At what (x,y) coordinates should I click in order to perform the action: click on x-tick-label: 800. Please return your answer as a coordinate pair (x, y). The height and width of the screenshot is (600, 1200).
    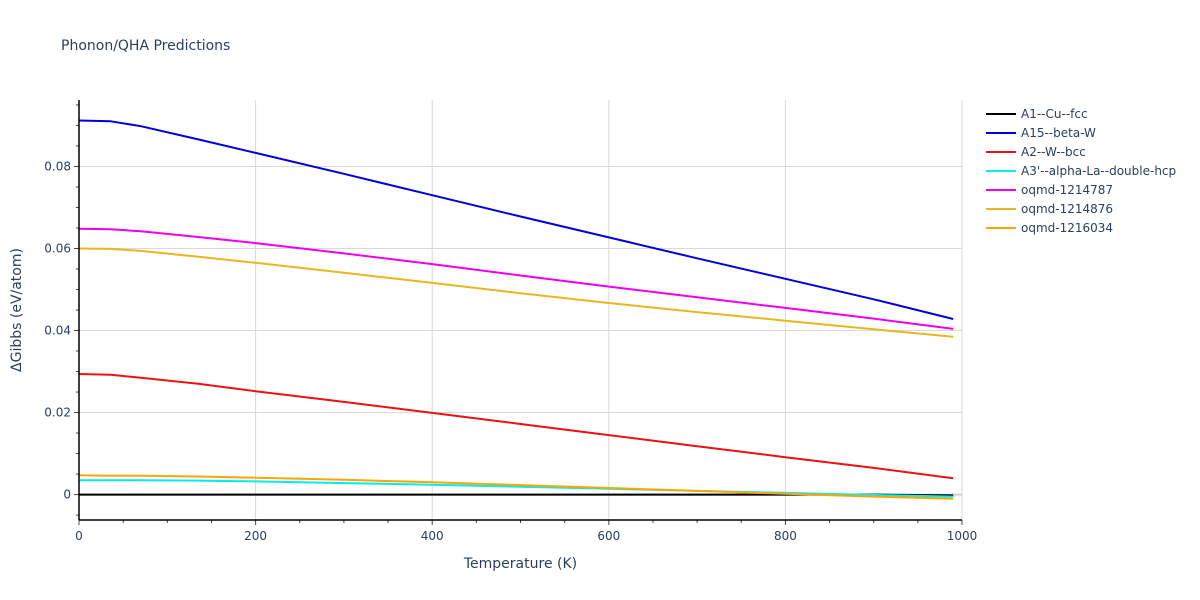
    Looking at the image, I should click on (785, 536).